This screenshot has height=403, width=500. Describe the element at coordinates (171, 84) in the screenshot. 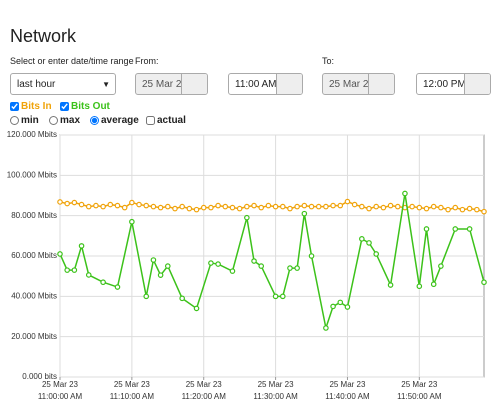

I see `from-date: 25 Mar 2` at that location.